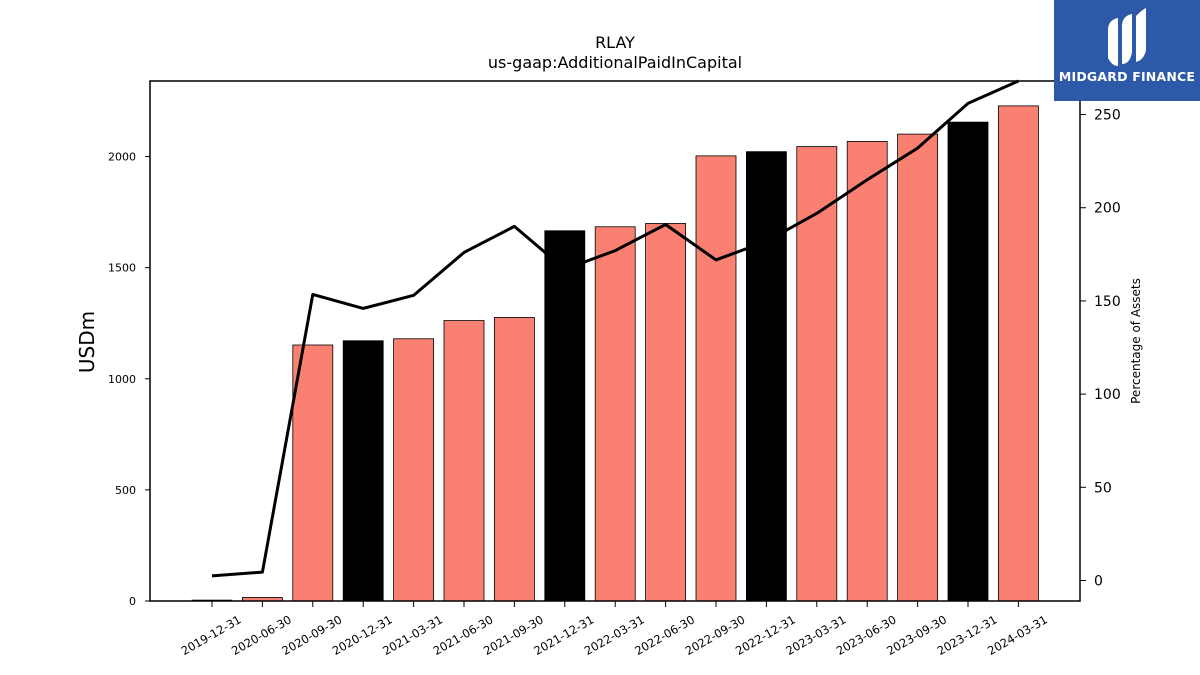 The height and width of the screenshot is (675, 1200). Describe the element at coordinates (132, 601) in the screenshot. I see `y-tick-label: 0` at that location.